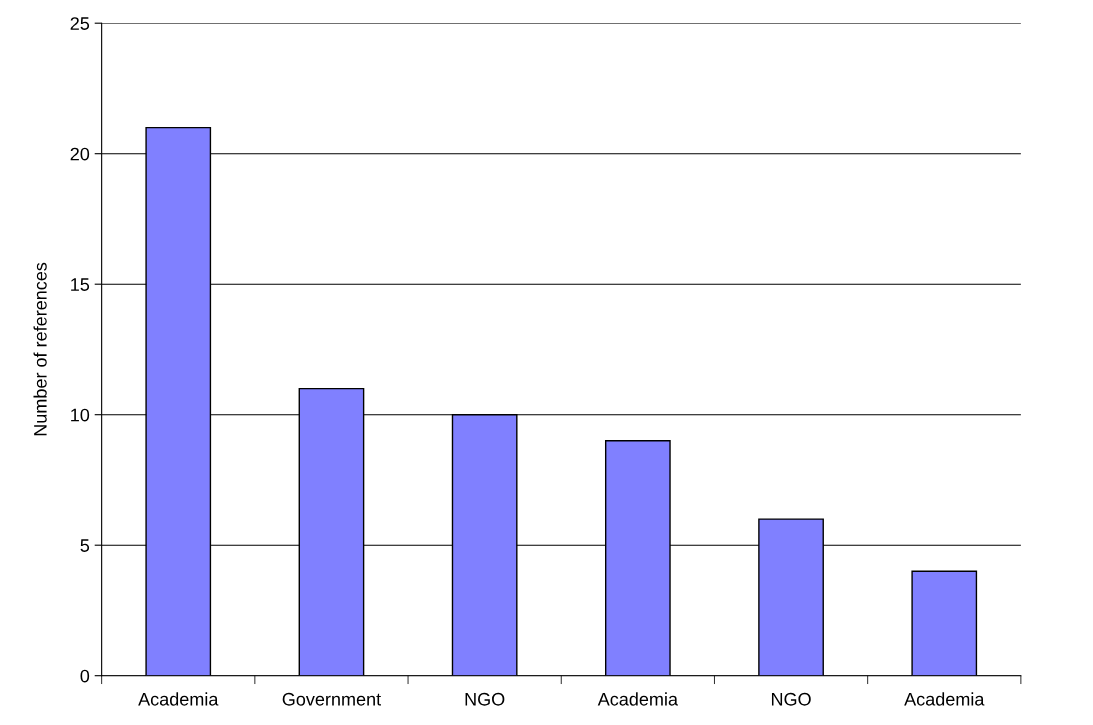 This screenshot has width=1093, height=725. Describe the element at coordinates (331, 699) in the screenshot. I see `x-tick-label: Government` at that location.